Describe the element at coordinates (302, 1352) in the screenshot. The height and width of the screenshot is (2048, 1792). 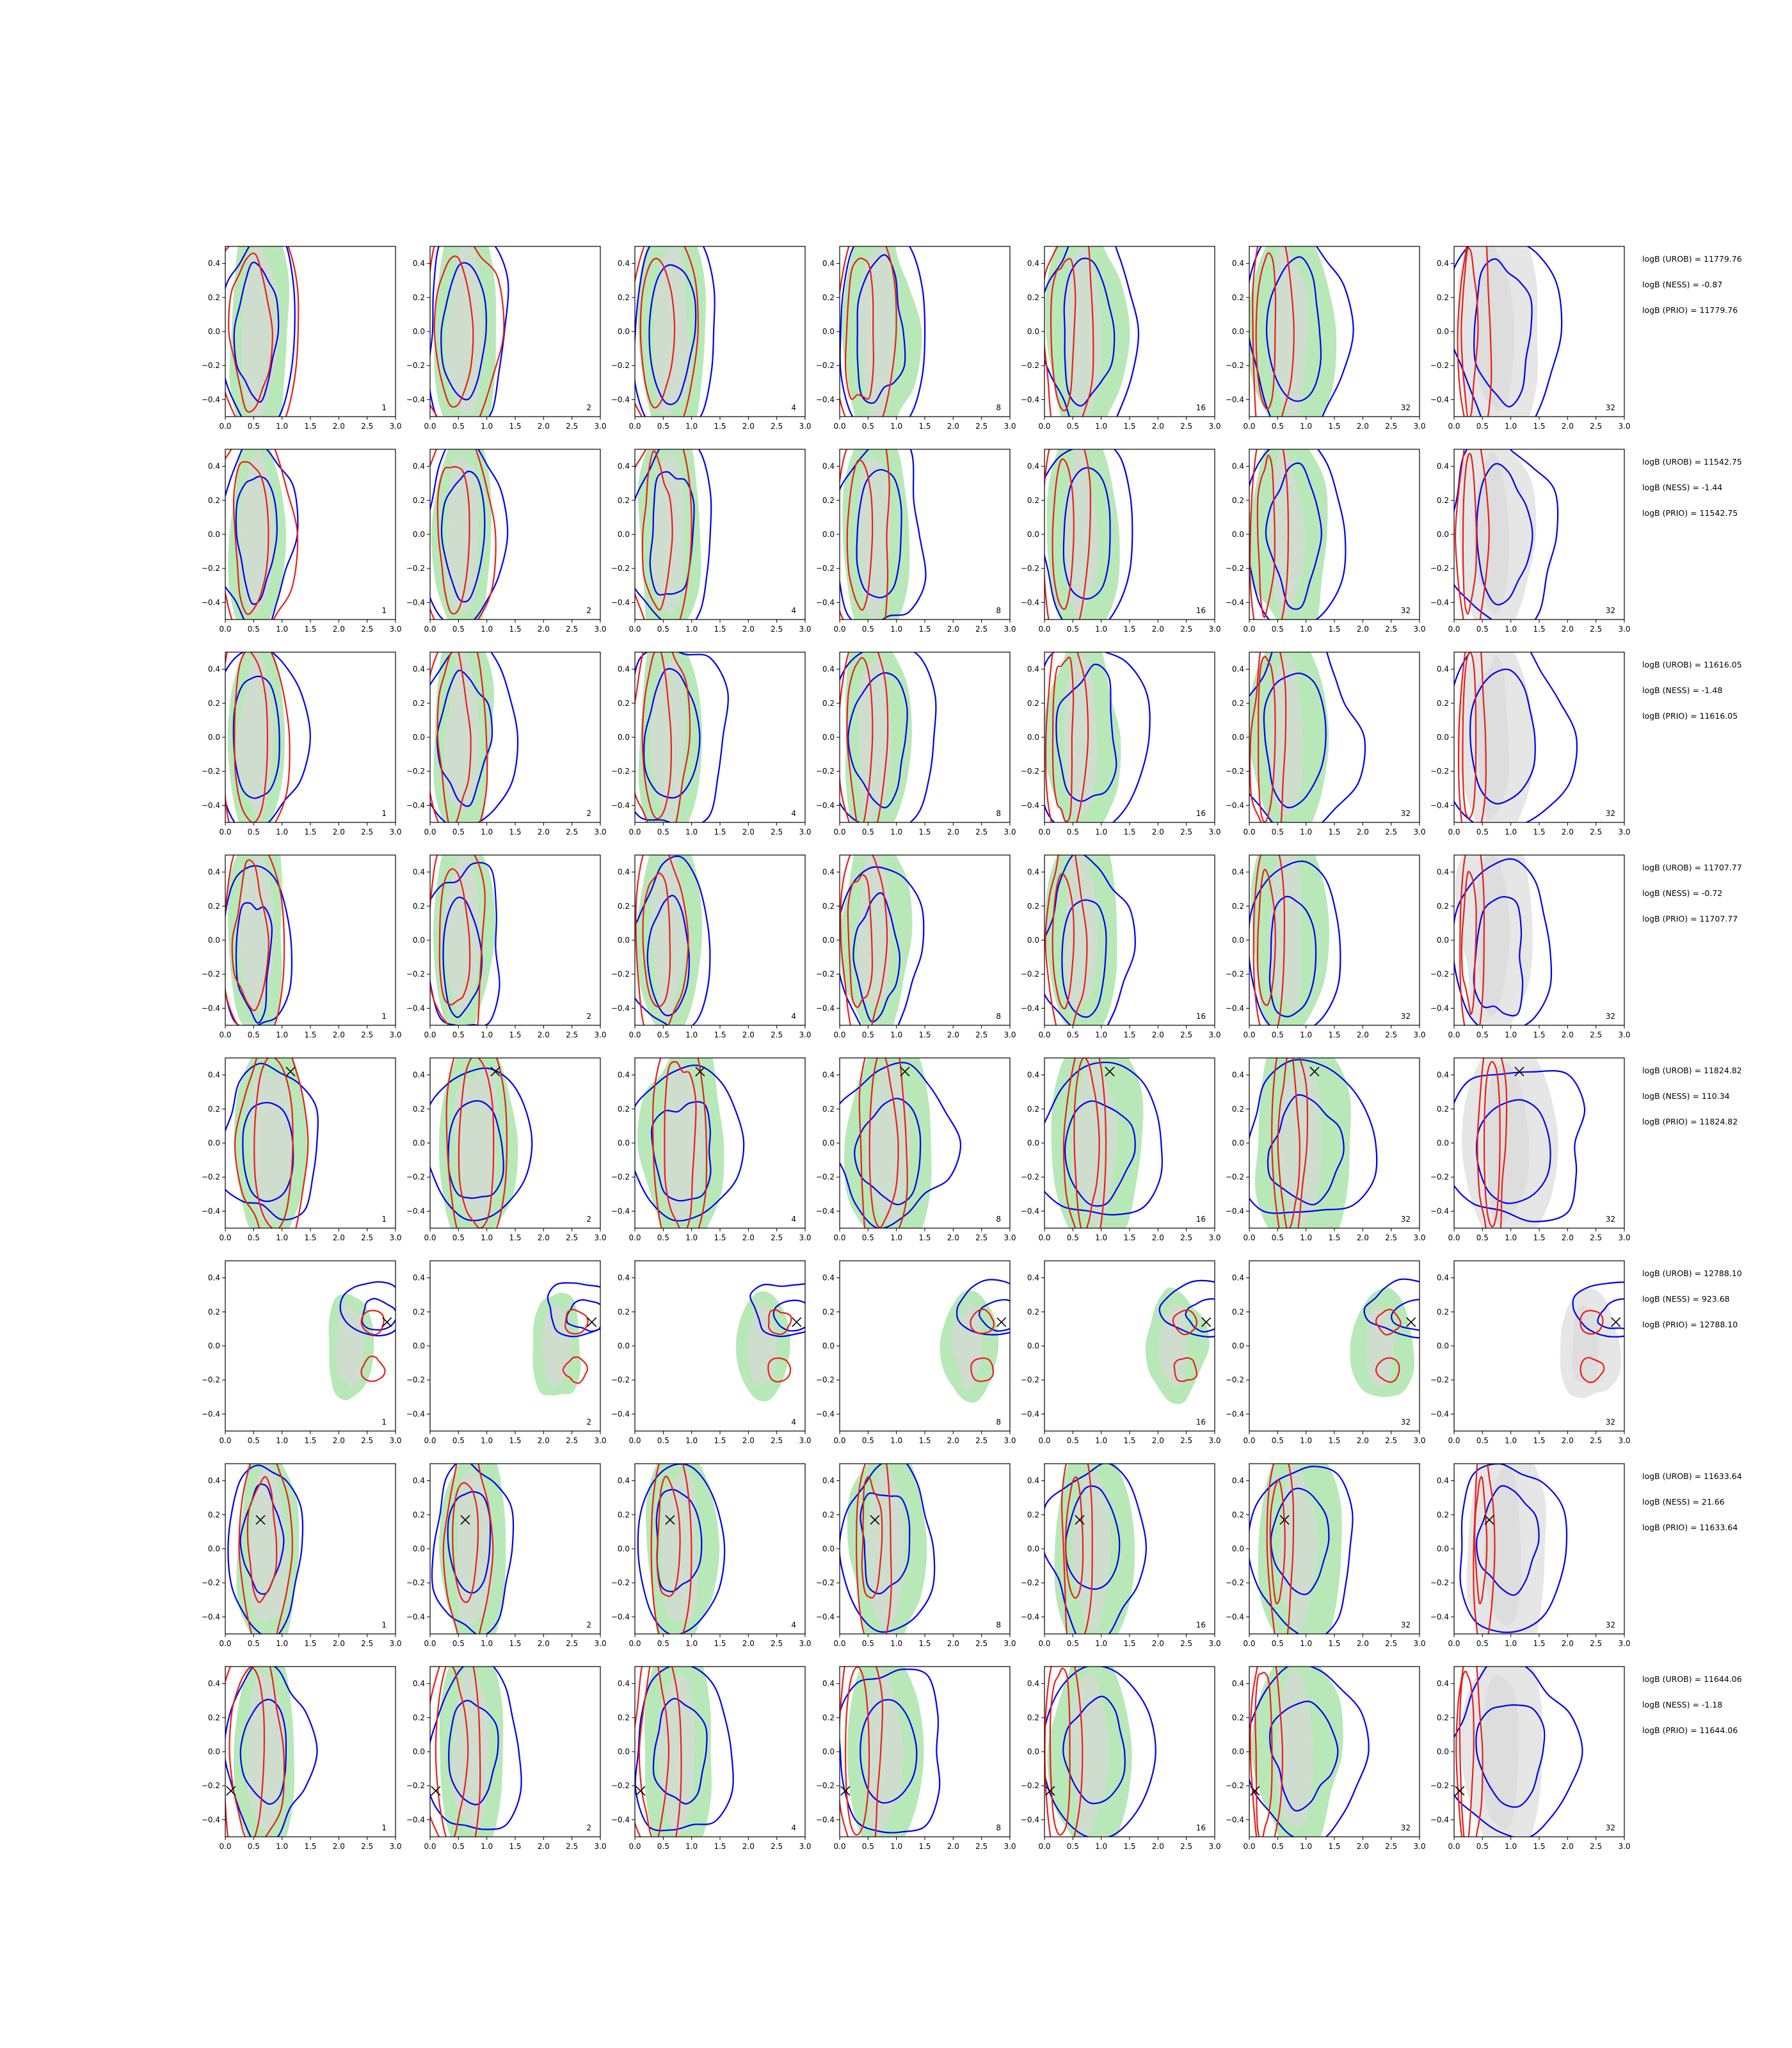
I see `panel-r6-c1: 0.0 0.5 1.0 1.5 2.0 2.5 3.0 0.4 0.2 0.0 −0.2 −0.4 1` at that location.